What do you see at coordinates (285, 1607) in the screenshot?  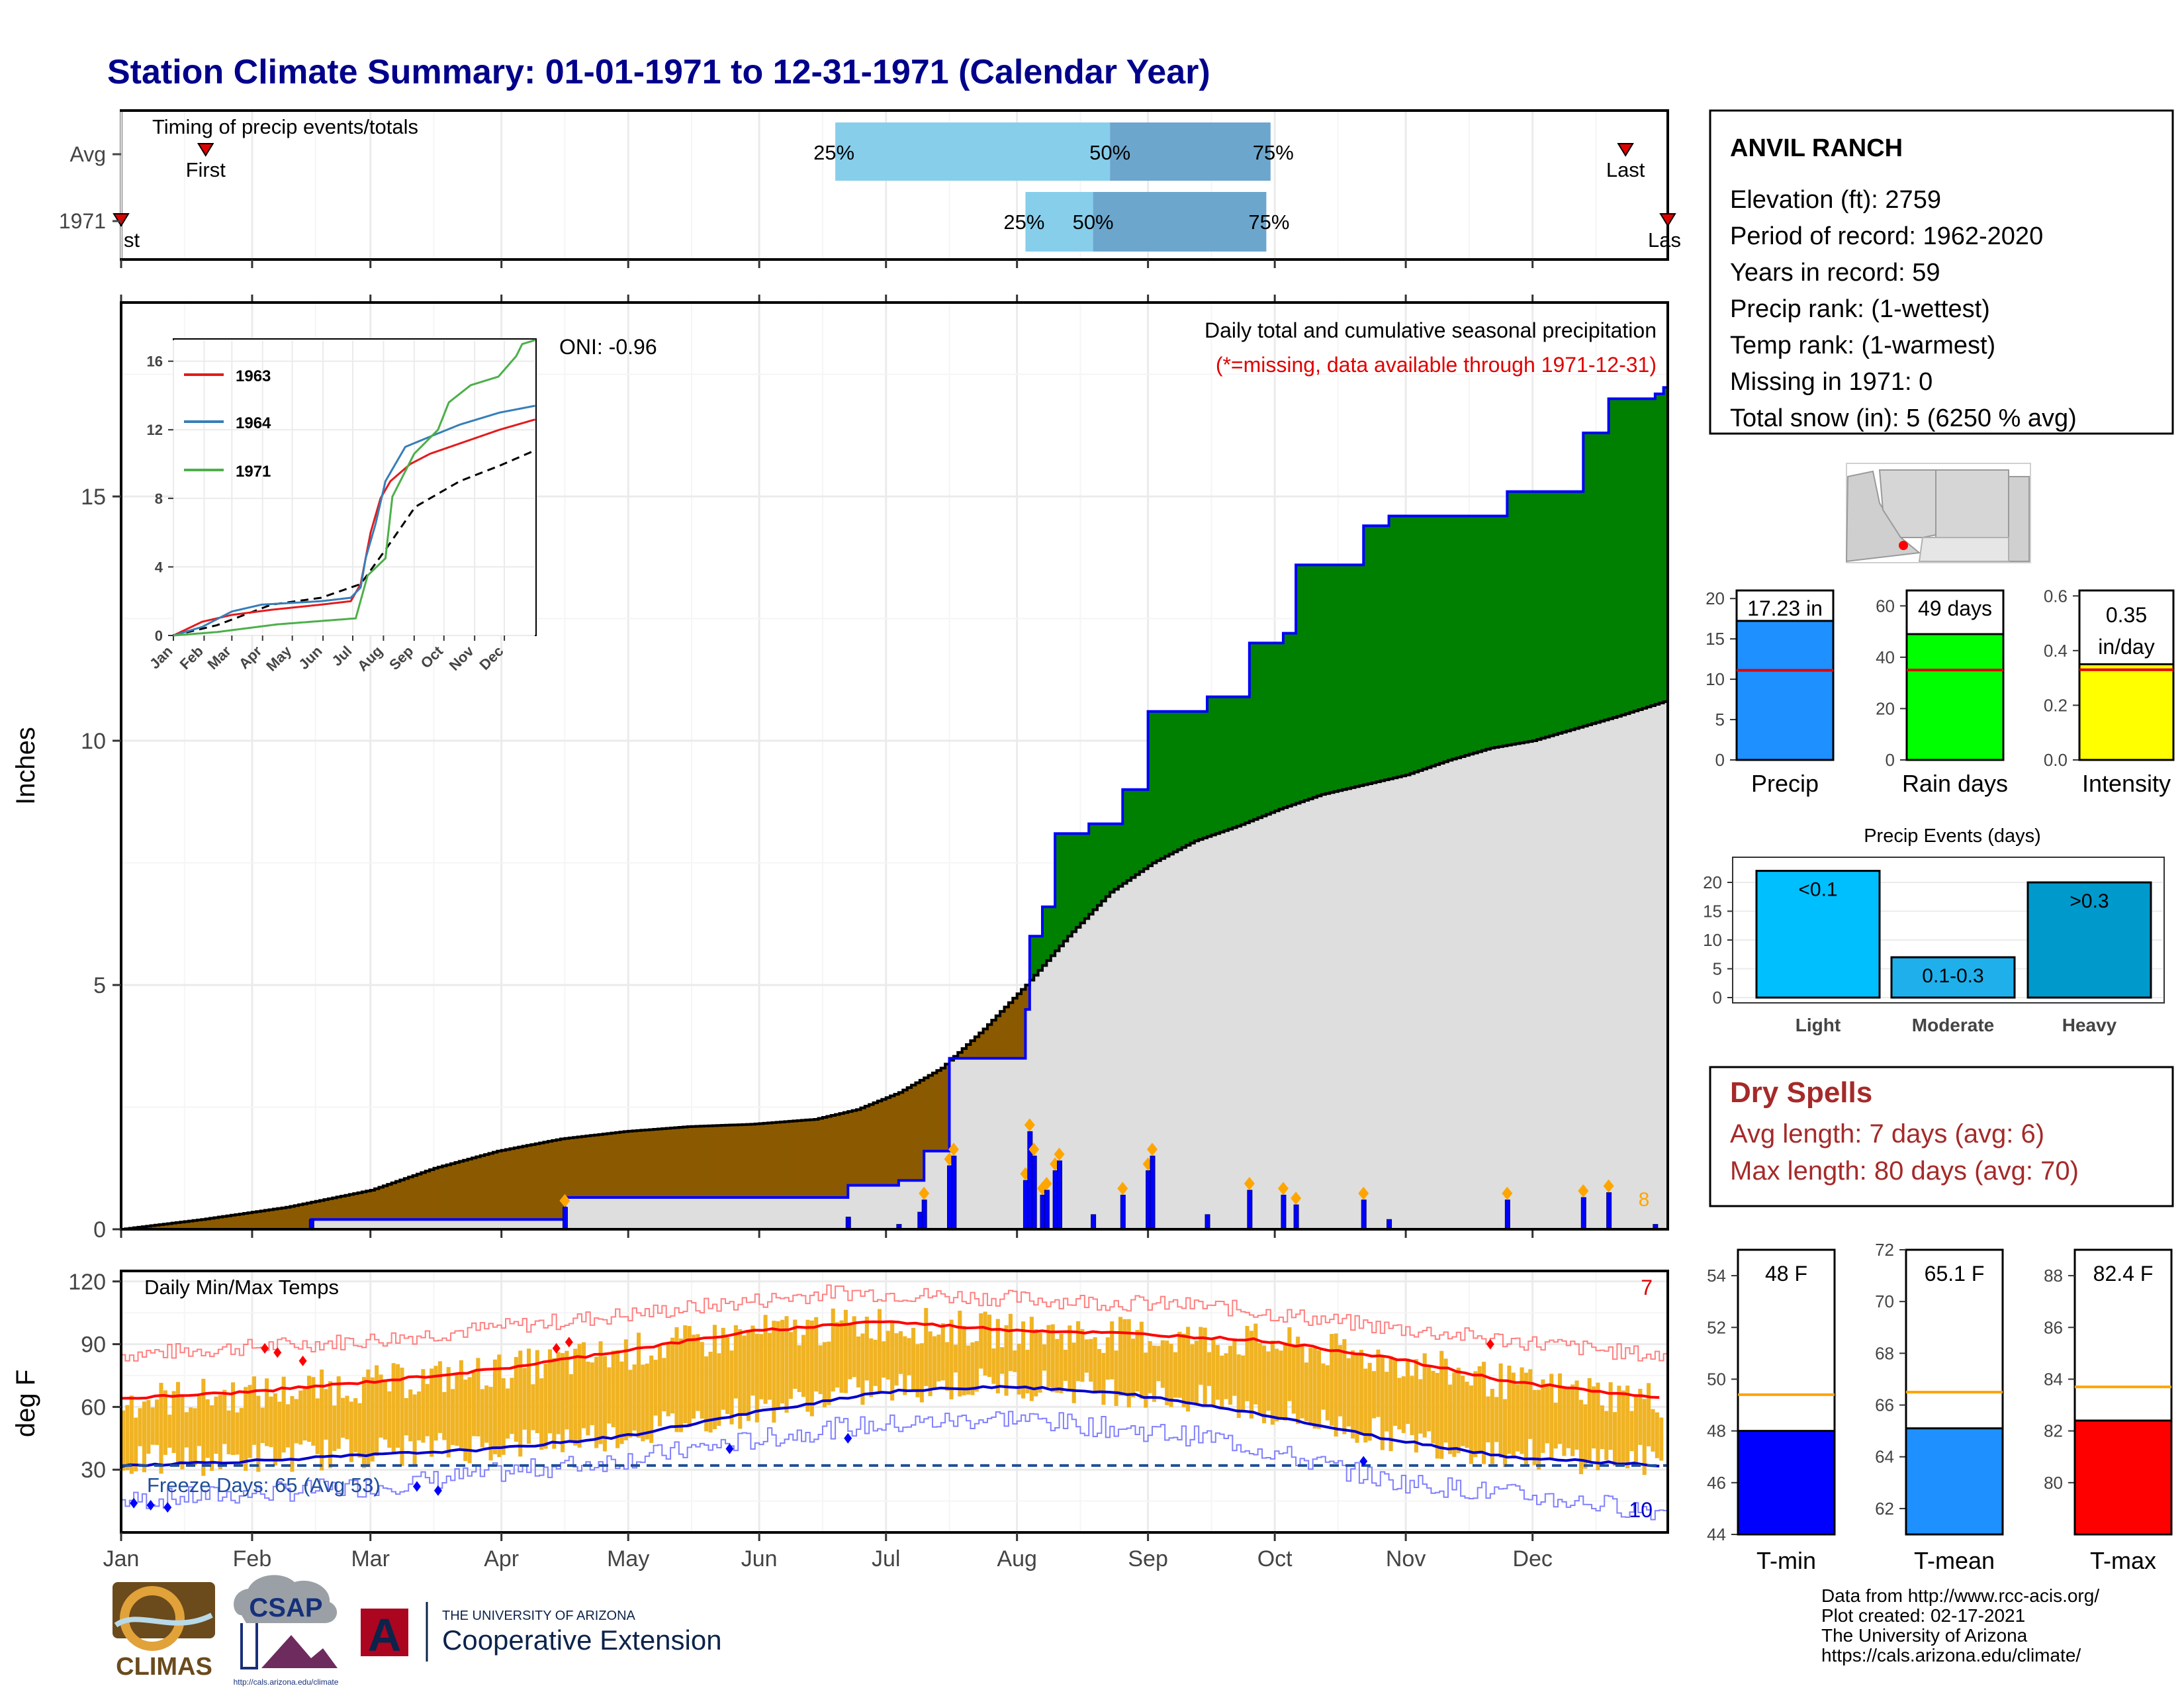 I see `csap-logo-text: CSAP` at bounding box center [285, 1607].